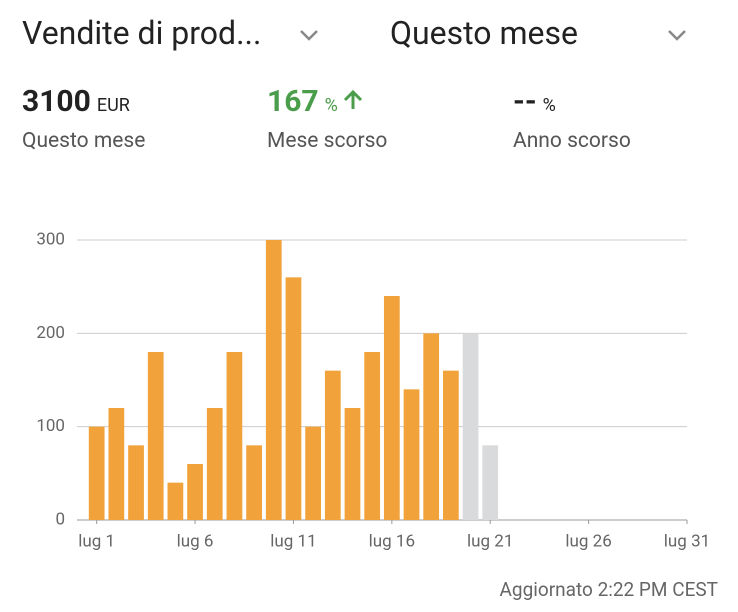 The width and height of the screenshot is (738, 612). I want to click on stat-unit: EUR, so click(113, 105).